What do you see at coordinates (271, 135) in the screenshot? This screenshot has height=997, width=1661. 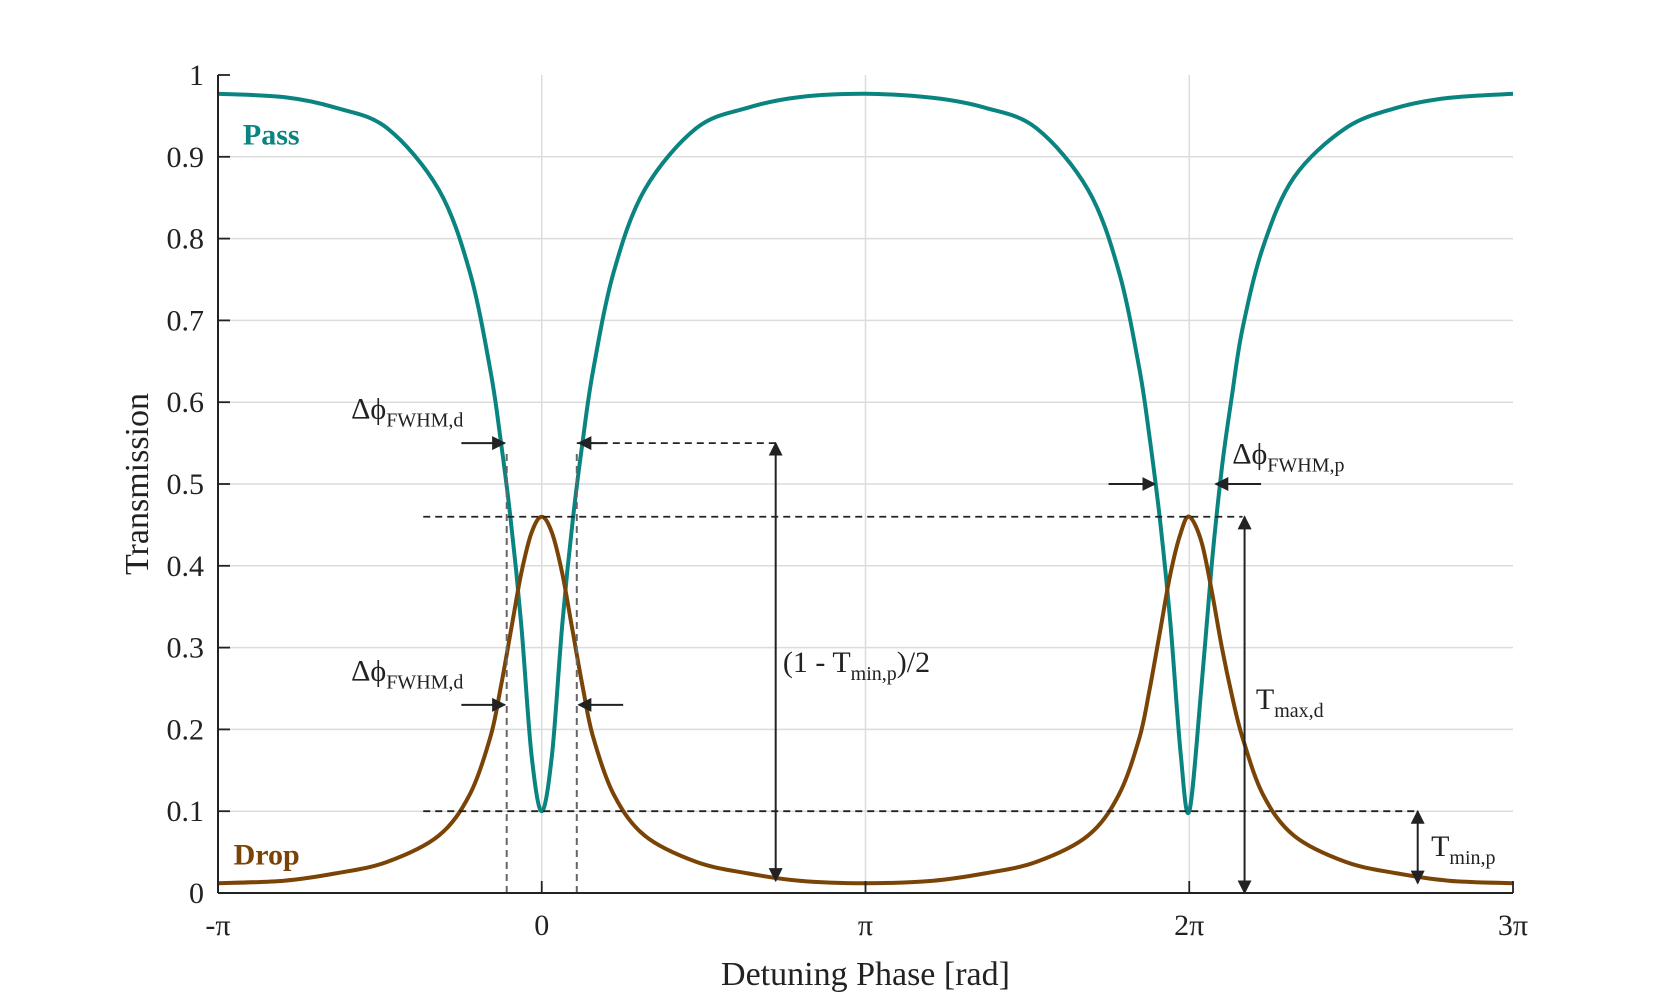 I see `series-label-pass: Pass` at bounding box center [271, 135].